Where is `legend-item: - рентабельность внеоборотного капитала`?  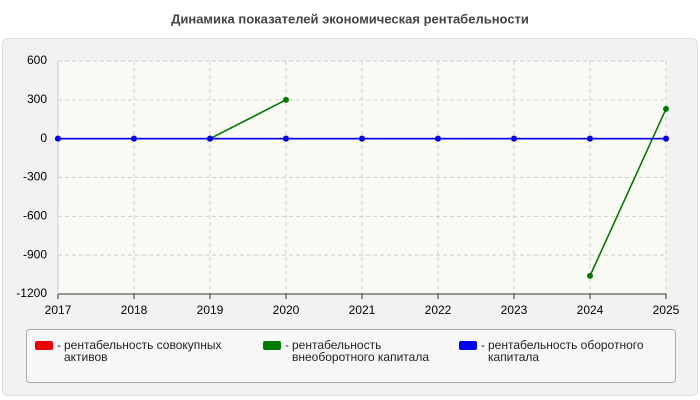 legend-item: - рентабельность внеоборотного капитала is located at coordinates (353, 351).